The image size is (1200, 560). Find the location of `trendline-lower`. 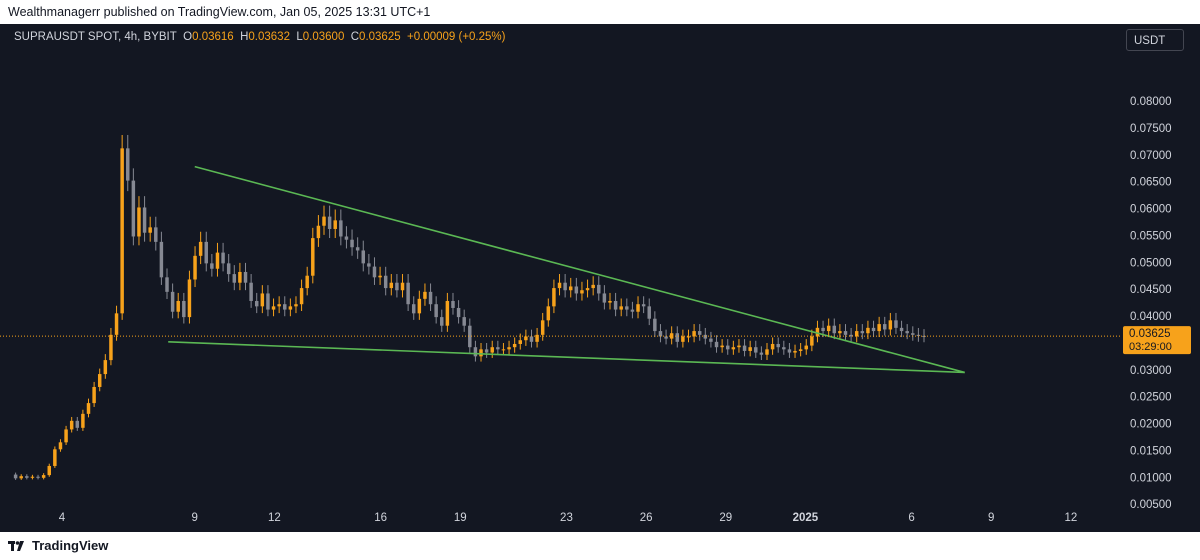

trendline-lower is located at coordinates (566, 357).